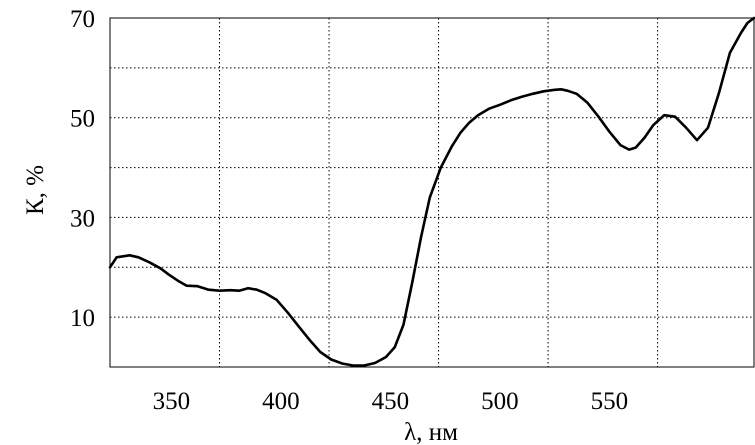 The image size is (755, 445). I want to click on y-tick-label: 30, so click(82, 218).